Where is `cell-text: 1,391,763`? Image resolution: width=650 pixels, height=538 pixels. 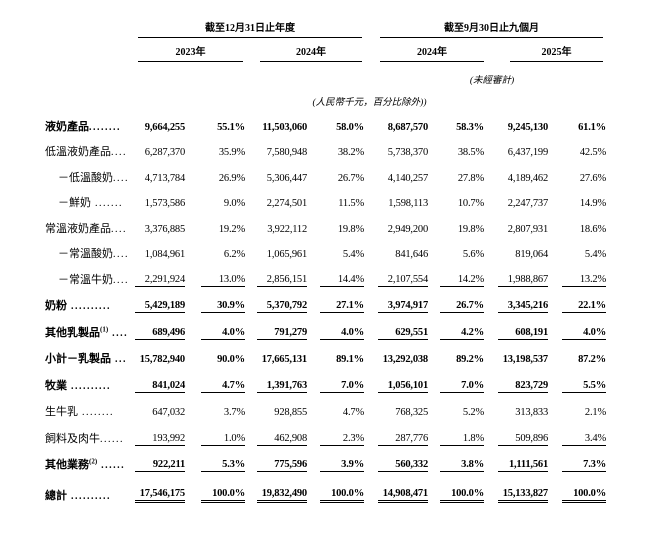
cell-text: 1,391,763 is located at coordinates (282, 386).